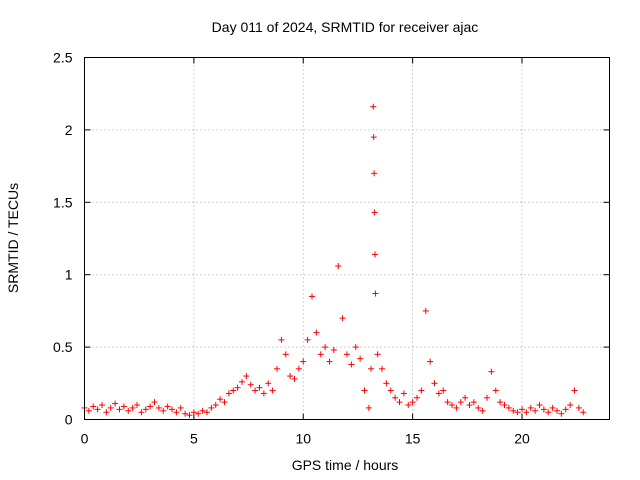  Describe the element at coordinates (303, 439) in the screenshot. I see `x-tick-label: 10` at that location.